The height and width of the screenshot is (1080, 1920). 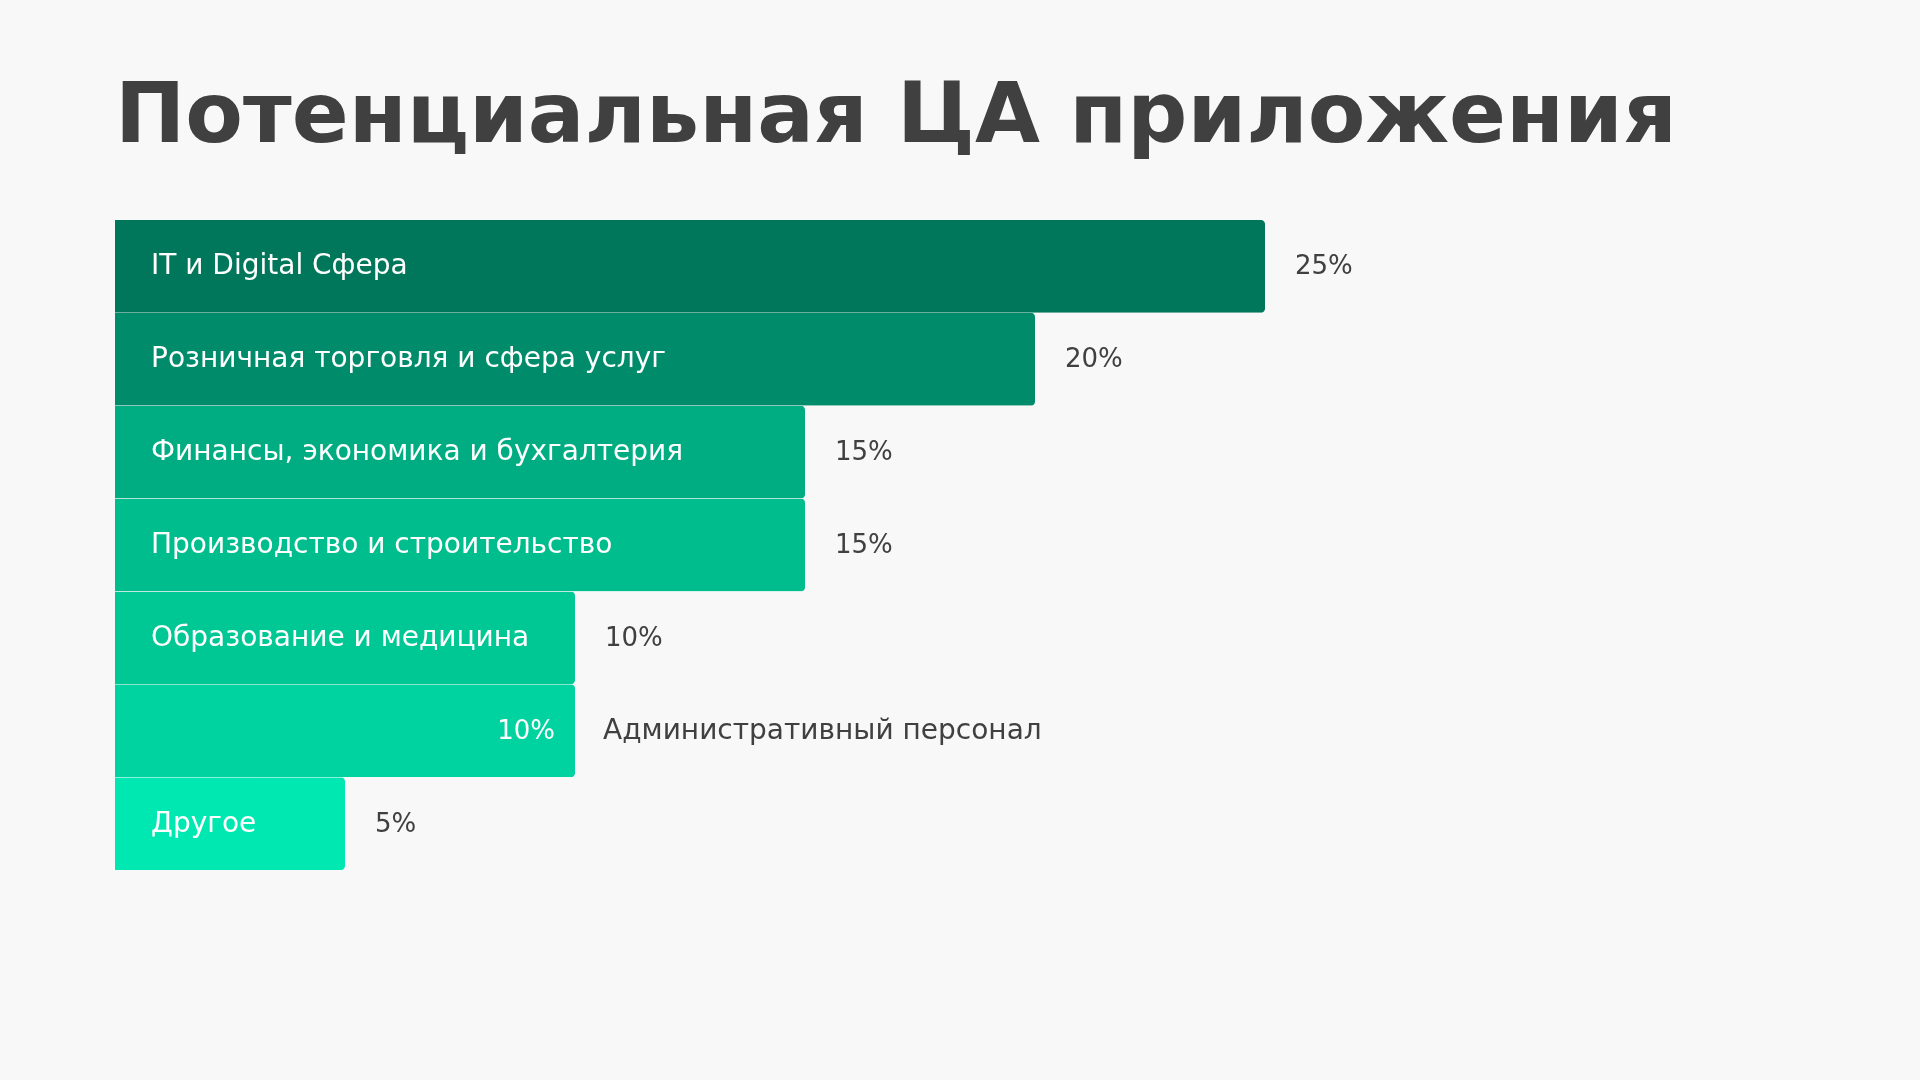 I want to click on y-tick-label: Другое, so click(x=204, y=822).